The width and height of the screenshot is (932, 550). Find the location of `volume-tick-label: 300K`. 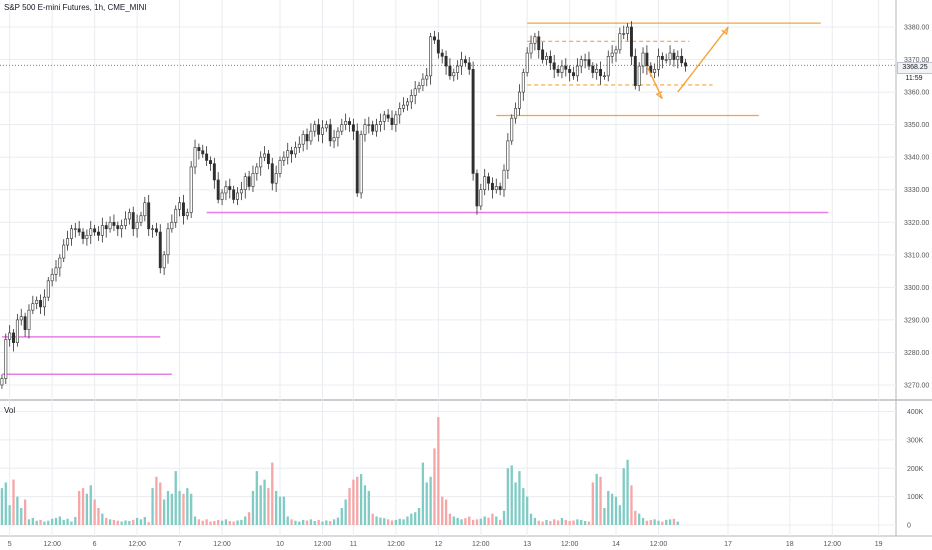

volume-tick-label: 300K is located at coordinates (915, 440).